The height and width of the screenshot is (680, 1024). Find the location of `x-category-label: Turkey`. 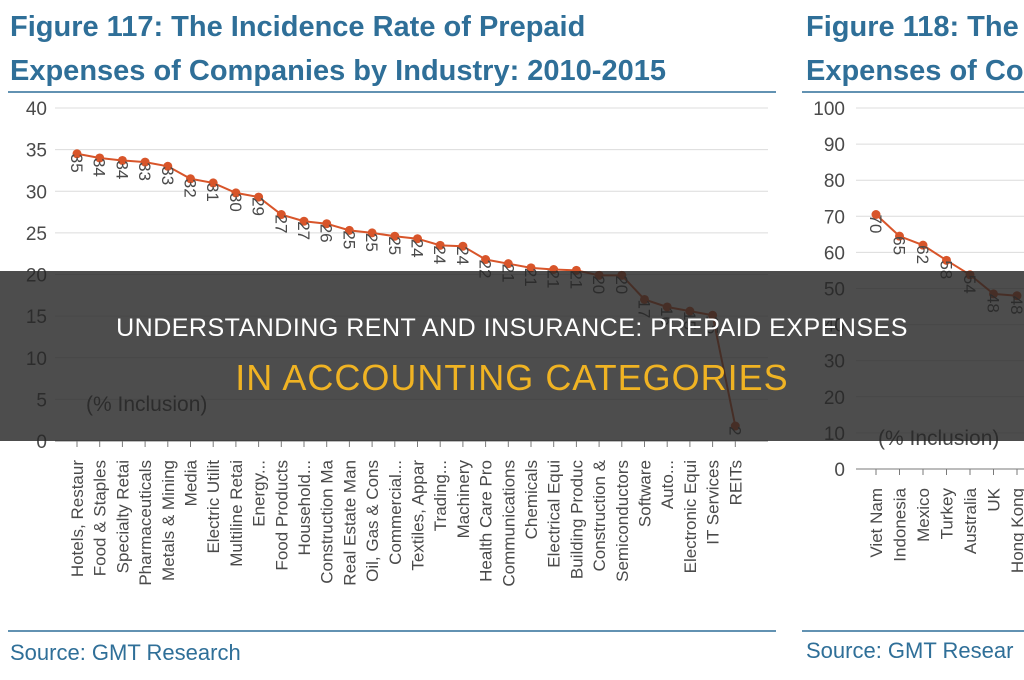

x-category-label: Turkey is located at coordinates (947, 514).